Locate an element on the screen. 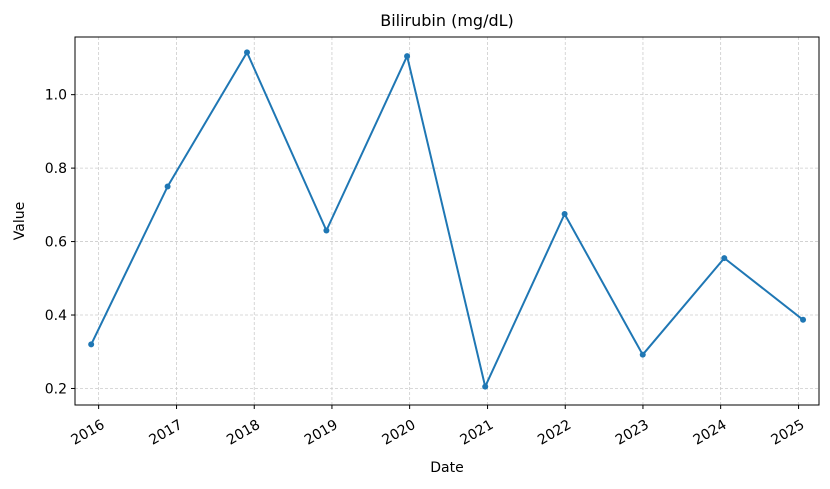 The height and width of the screenshot is (489, 830). x-tick-label: 2016 is located at coordinates (88, 433).